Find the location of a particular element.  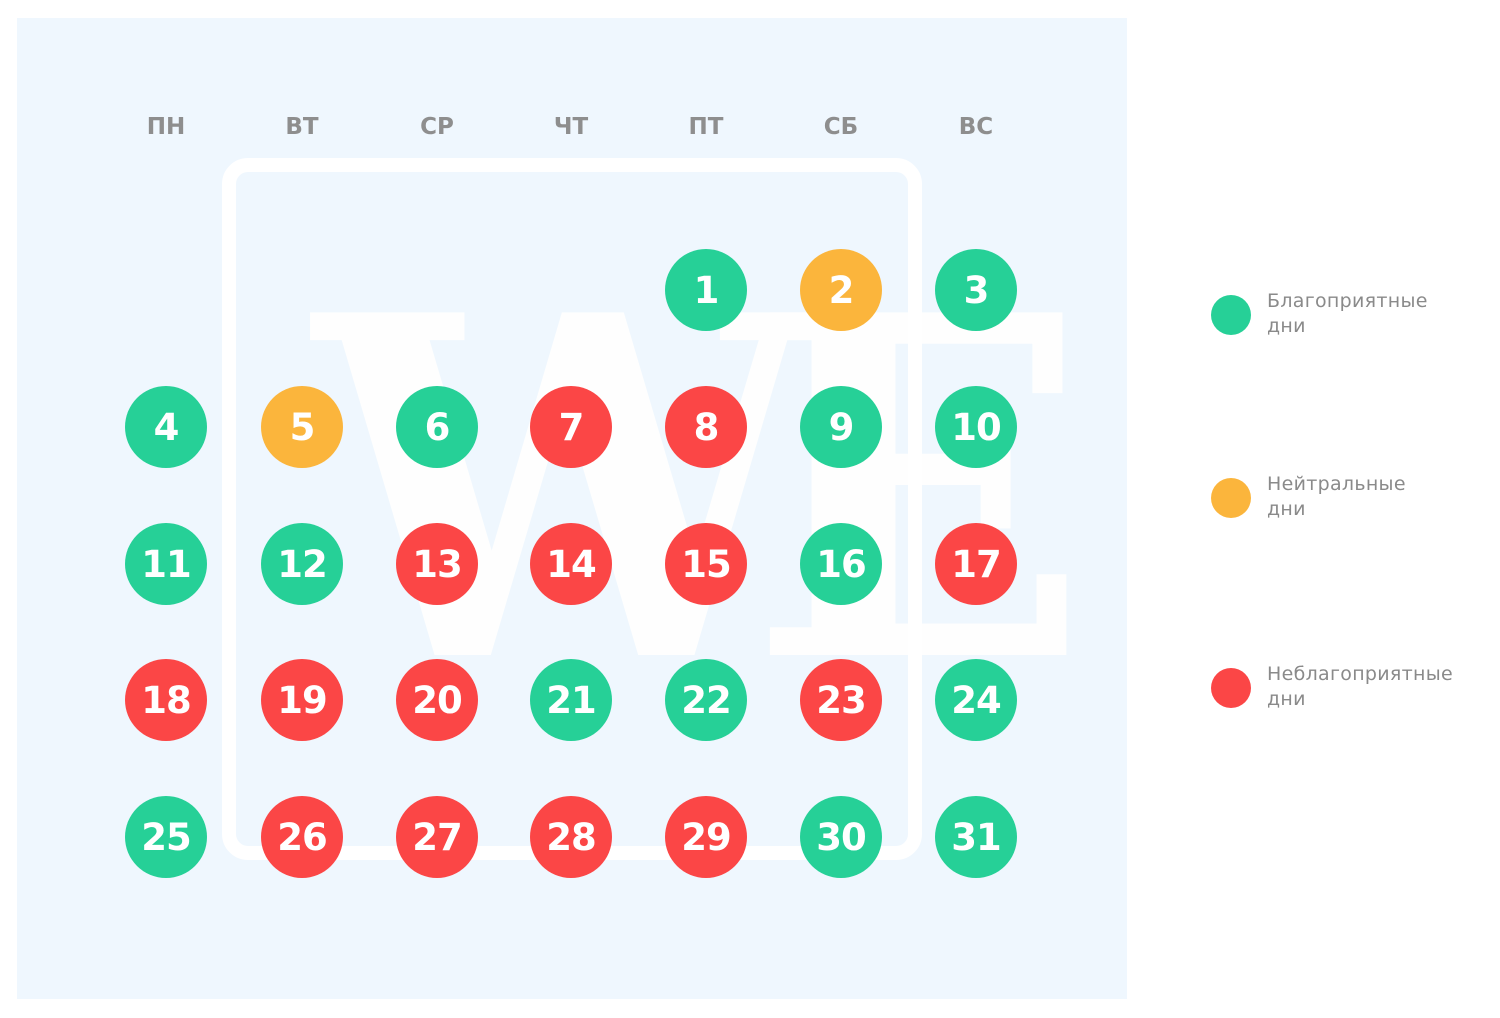

unfavorable-dot-icon is located at coordinates (1231, 688).